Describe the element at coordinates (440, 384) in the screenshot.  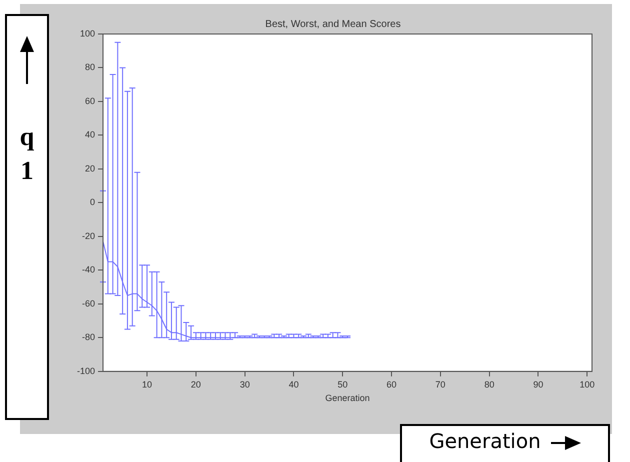
I see `x-tick-label: 70` at that location.